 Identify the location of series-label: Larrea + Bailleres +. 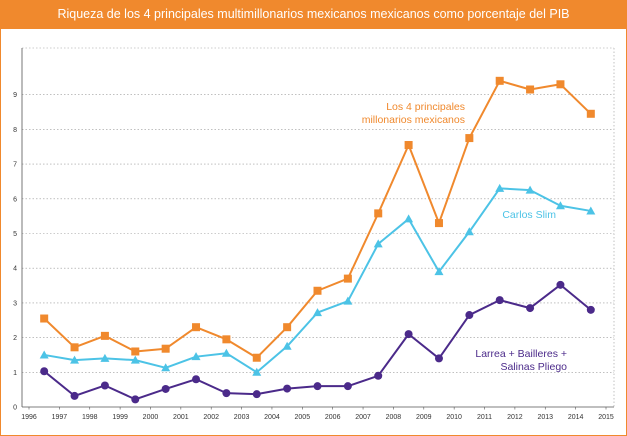
(521, 354).